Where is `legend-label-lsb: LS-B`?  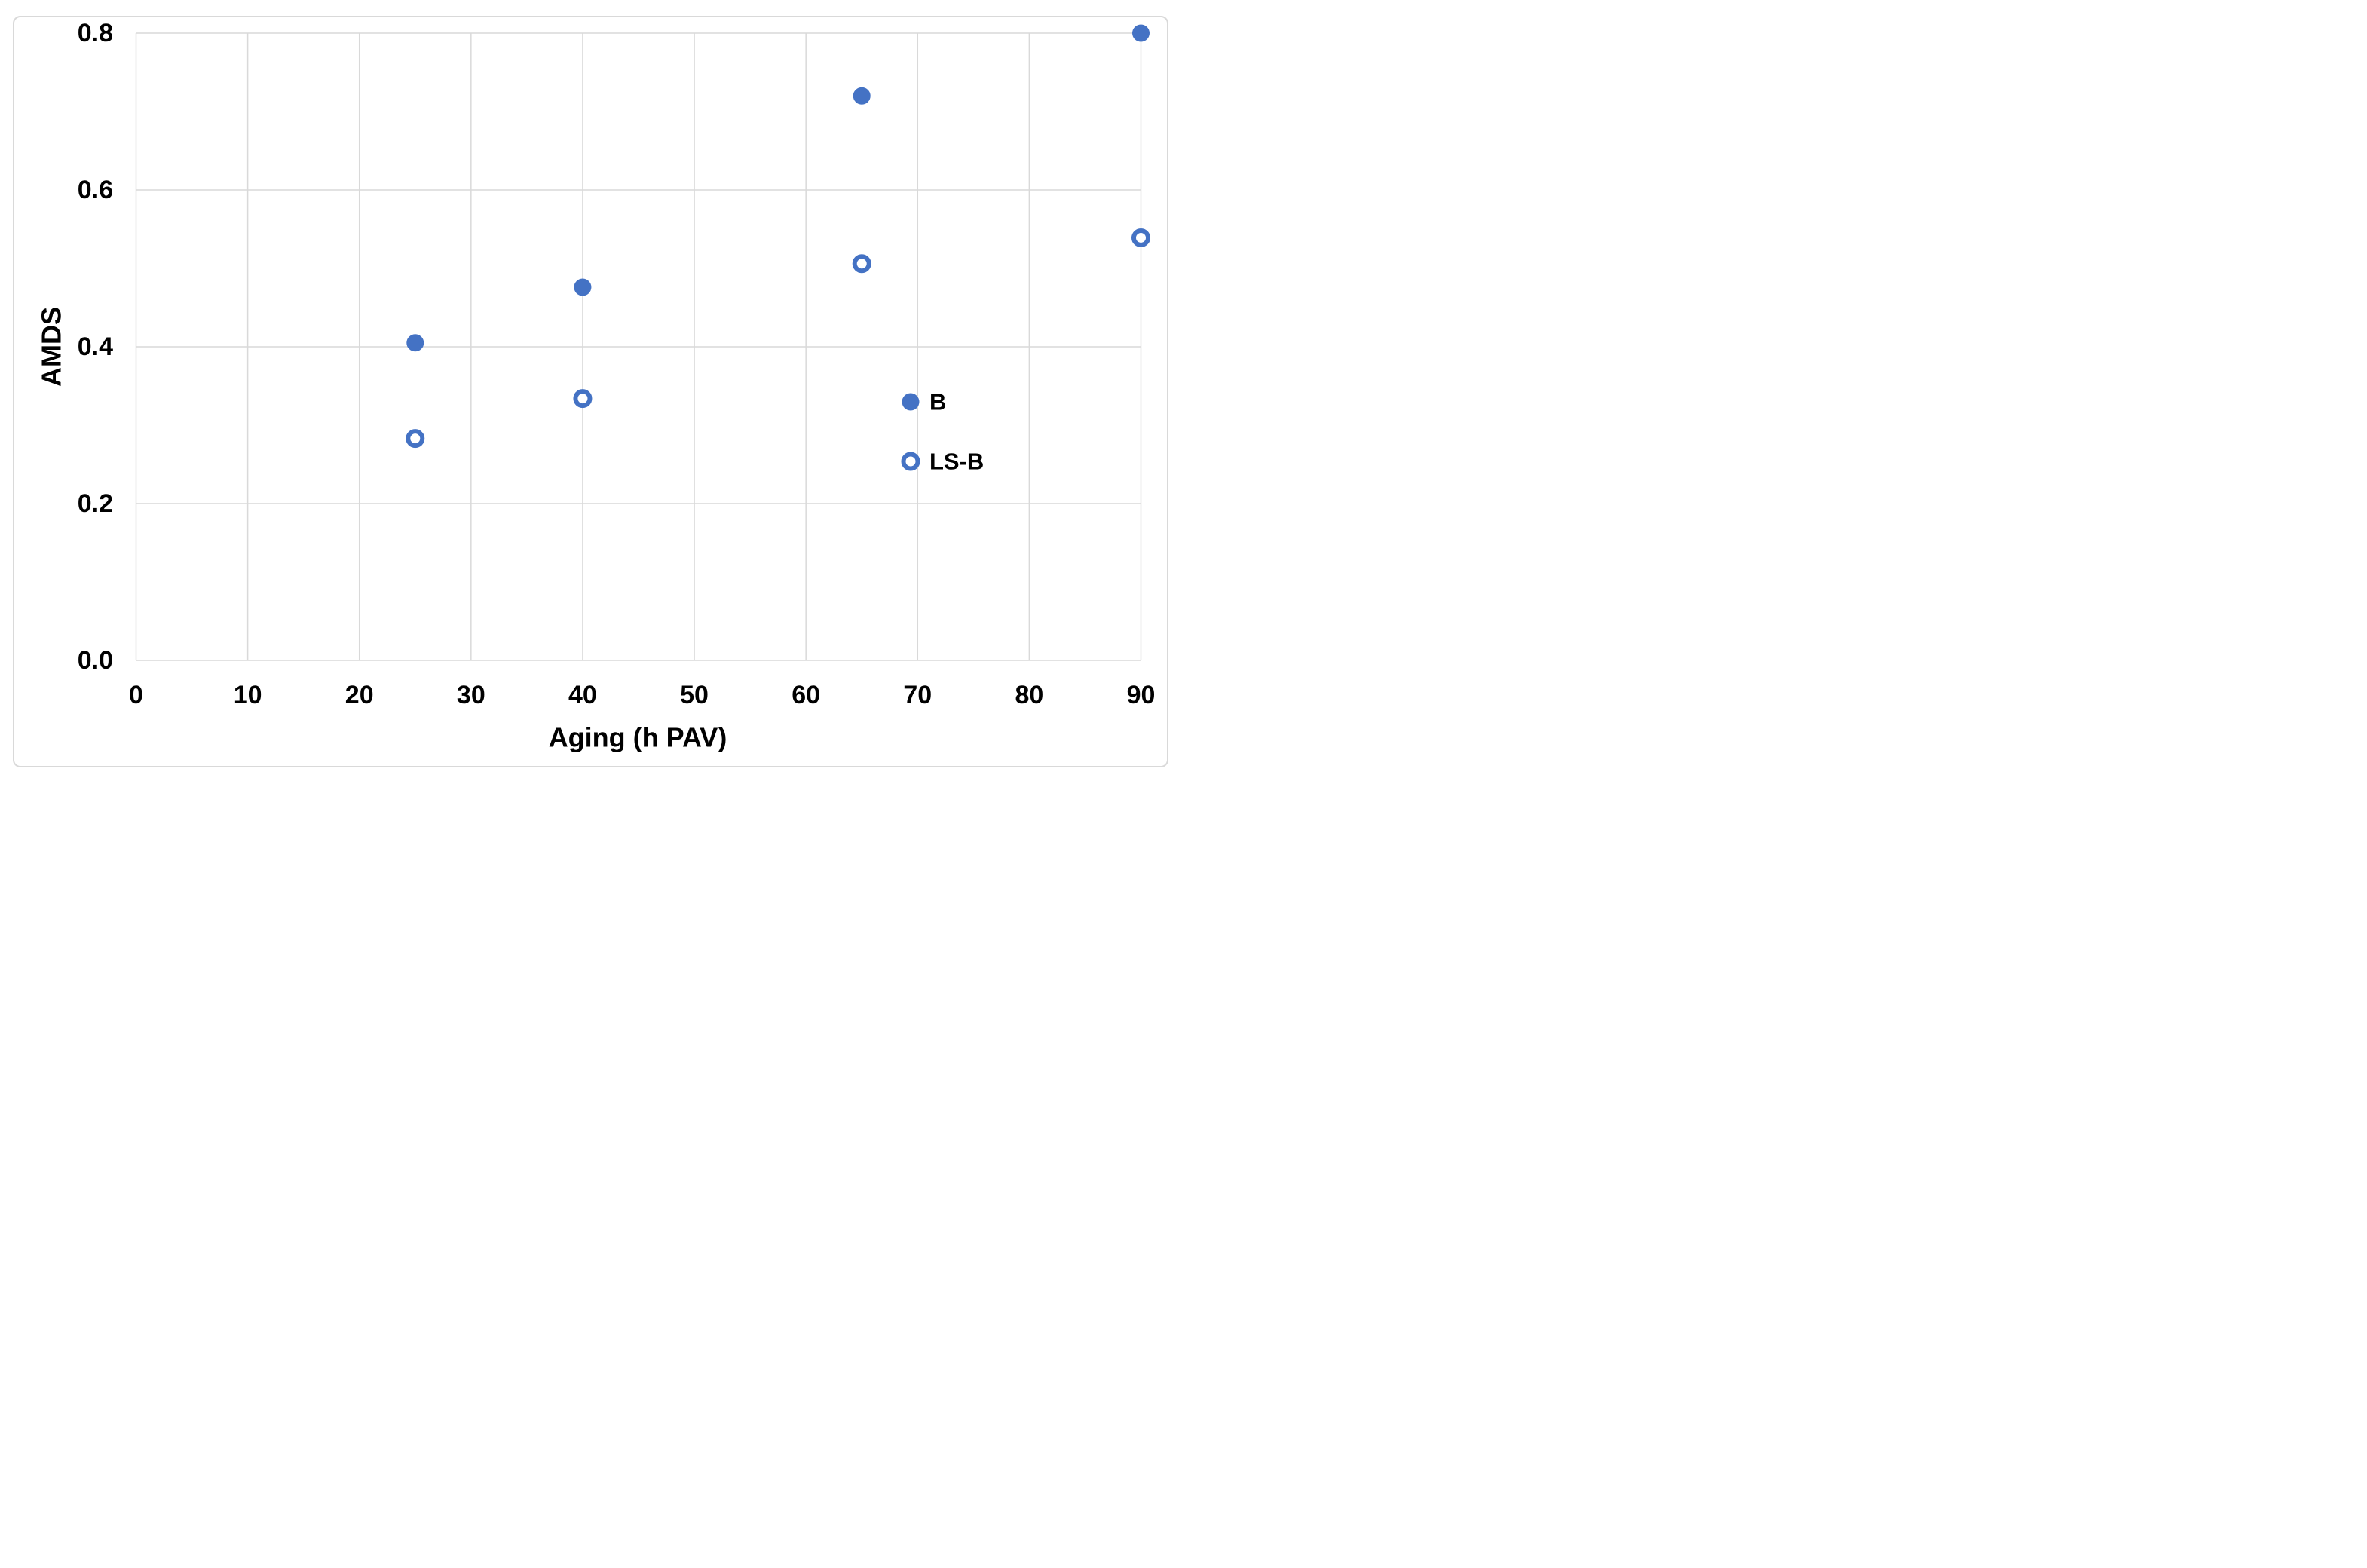
legend-label-lsb: LS-B is located at coordinates (956, 462).